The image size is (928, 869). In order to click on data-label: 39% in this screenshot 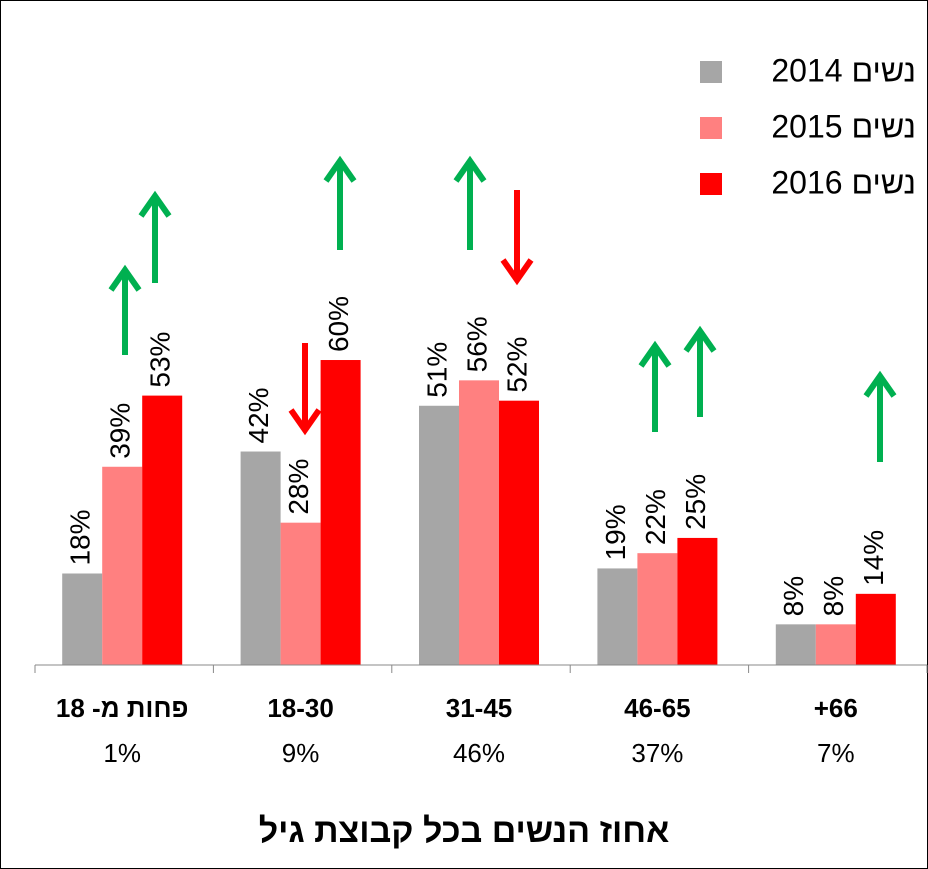, I will do `click(120, 431)`.